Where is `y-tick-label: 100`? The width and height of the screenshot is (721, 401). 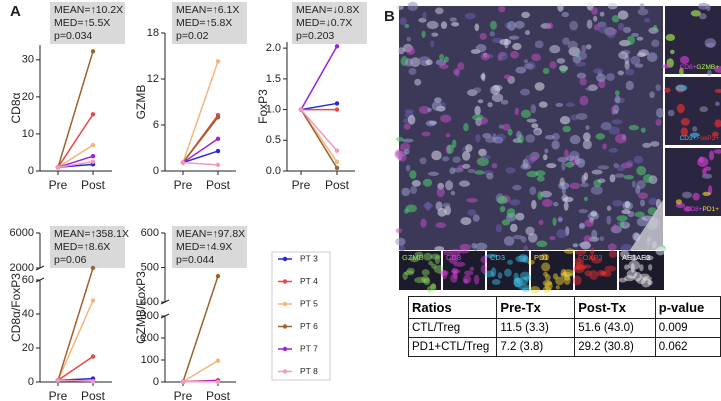 y-tick-label: 100 is located at coordinates (150, 360).